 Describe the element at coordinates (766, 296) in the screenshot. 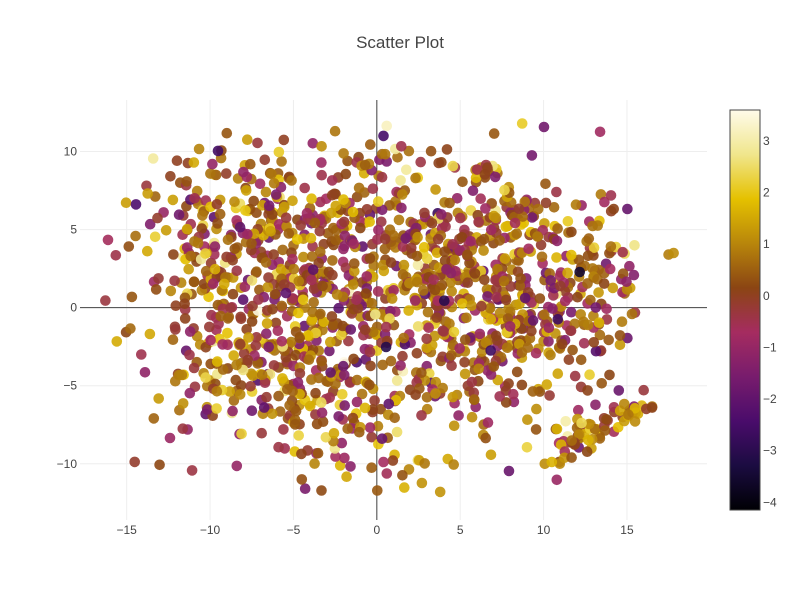

I see `colorbar-tick-label: 0` at that location.